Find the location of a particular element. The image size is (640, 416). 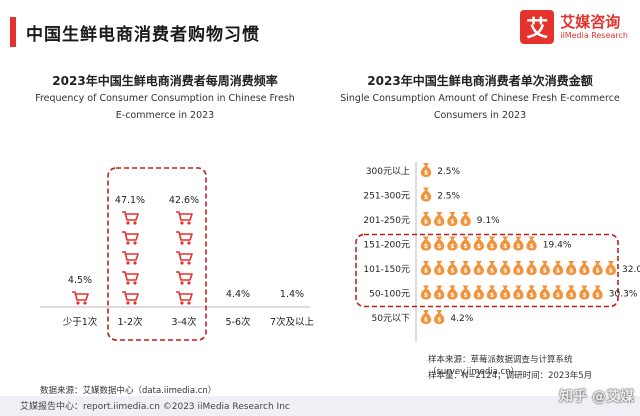

sample-size-note: 样本量：N=2124；调研时间：2023年5月 is located at coordinates (510, 376).